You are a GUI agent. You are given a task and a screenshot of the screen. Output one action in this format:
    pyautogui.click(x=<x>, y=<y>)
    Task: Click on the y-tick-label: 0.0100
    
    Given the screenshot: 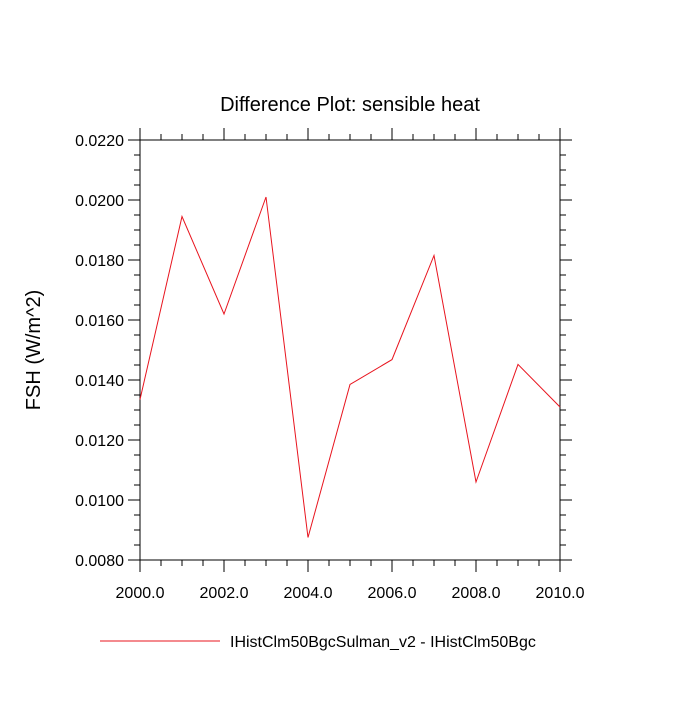 What is the action you would take?
    pyautogui.click(x=99, y=501)
    